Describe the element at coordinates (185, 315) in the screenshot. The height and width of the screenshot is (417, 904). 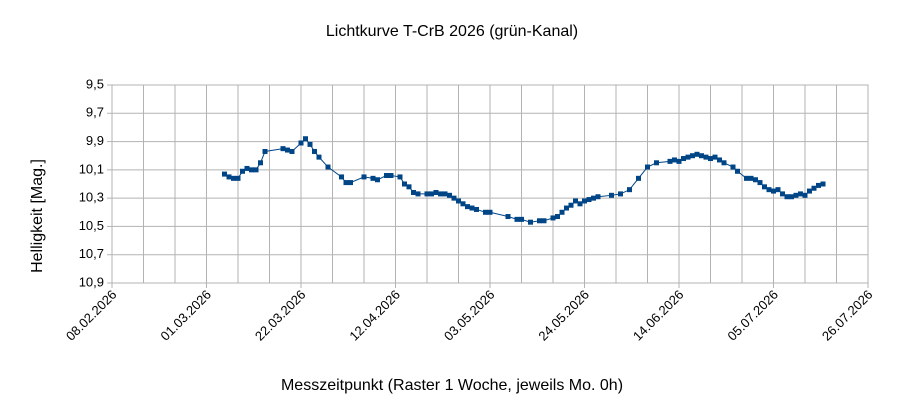
I see `x-tick-label: 01.03.2026` at that location.